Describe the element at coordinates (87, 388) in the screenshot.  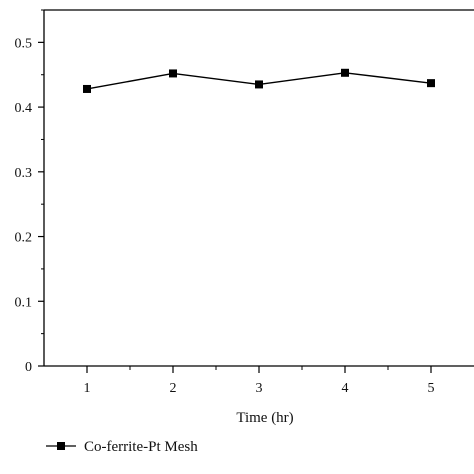
I see `x-tick-label: 1` at that location.